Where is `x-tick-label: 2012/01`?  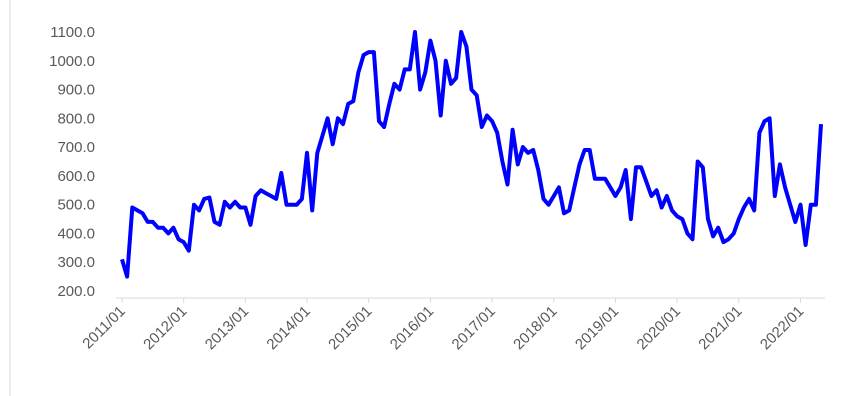 x-tick-label: 2012/01 is located at coordinates (165, 328).